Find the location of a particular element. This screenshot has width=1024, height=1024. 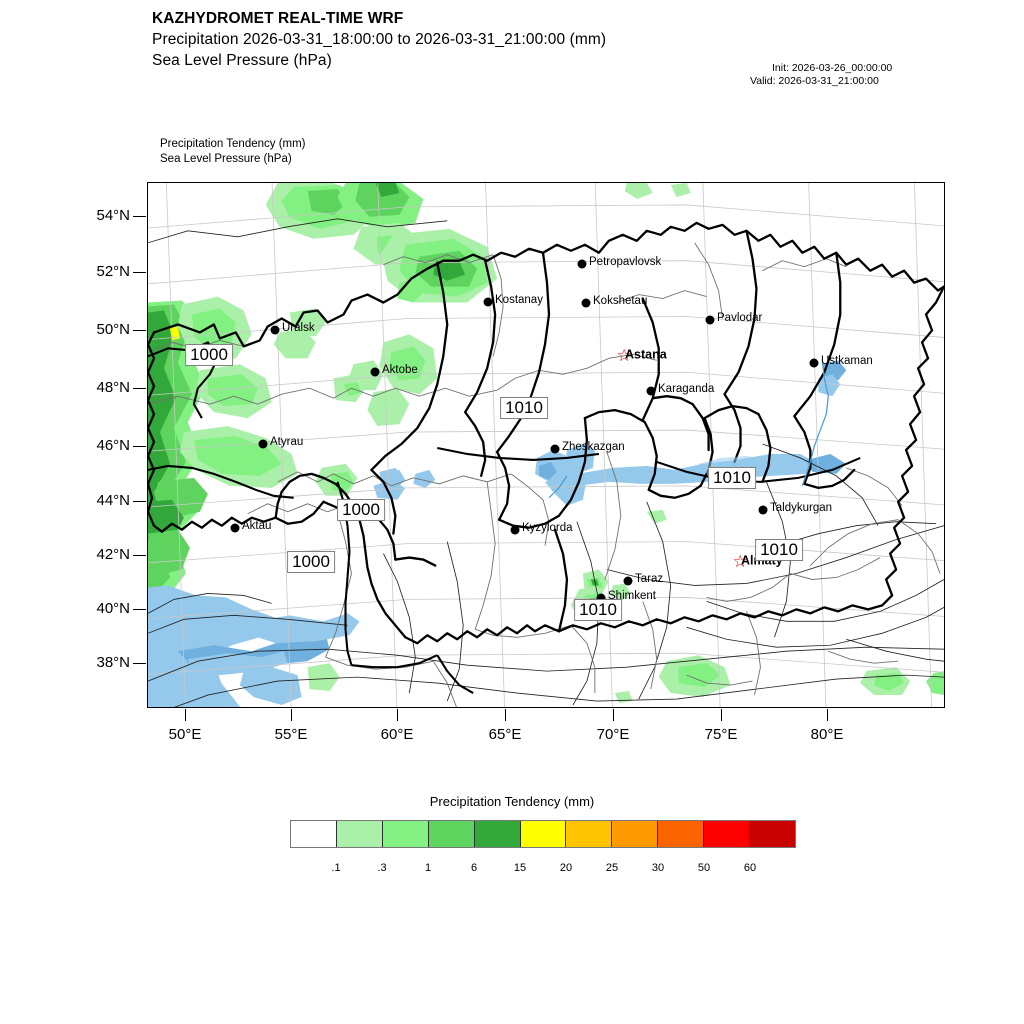

city-dot-aktobe is located at coordinates (375, 372).